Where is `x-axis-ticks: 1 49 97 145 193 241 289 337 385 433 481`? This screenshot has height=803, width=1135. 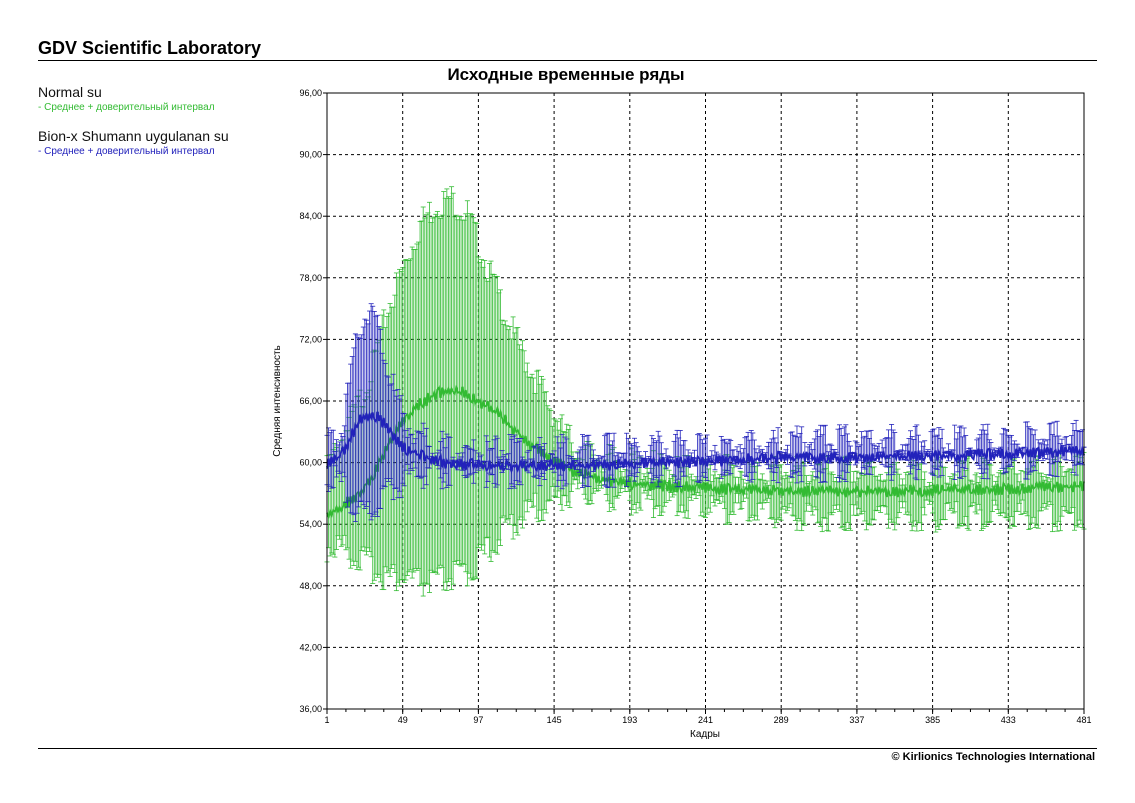 x-axis-ticks: 1 49 97 145 193 241 289 337 385 433 481 is located at coordinates (708, 717).